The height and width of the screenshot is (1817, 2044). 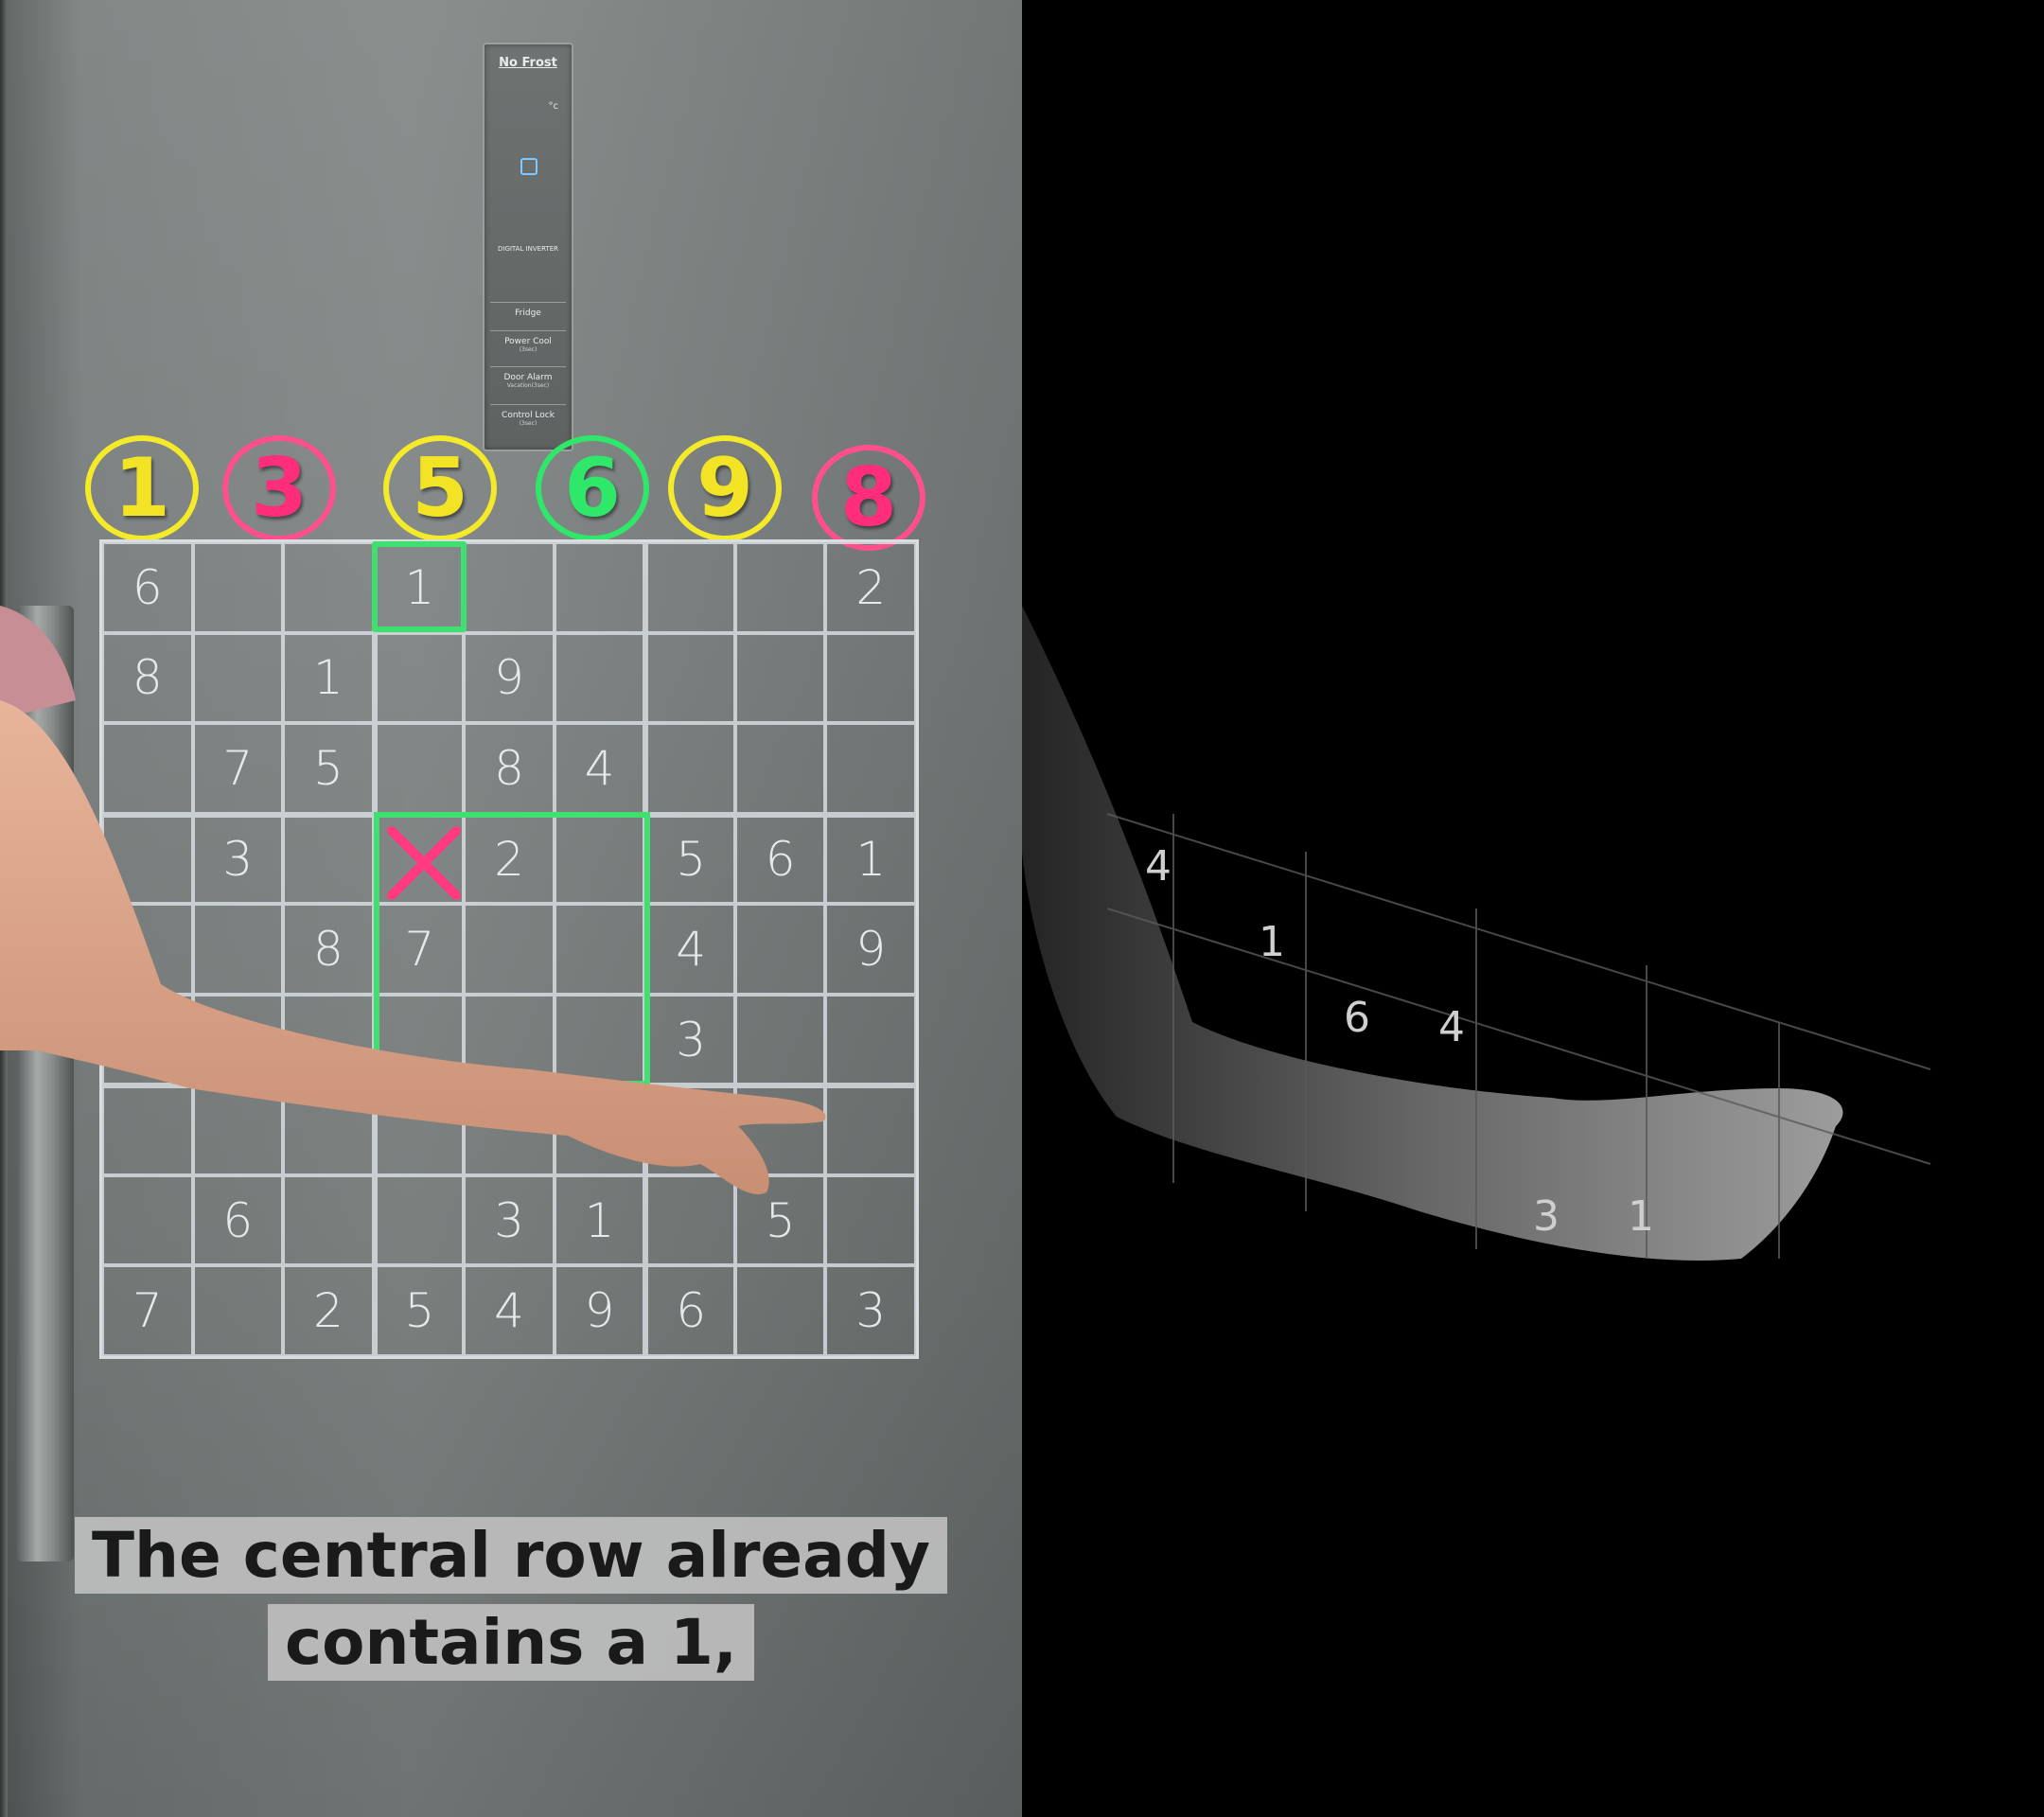 I want to click on right-grid-digit: 6, so click(x=1357, y=1018).